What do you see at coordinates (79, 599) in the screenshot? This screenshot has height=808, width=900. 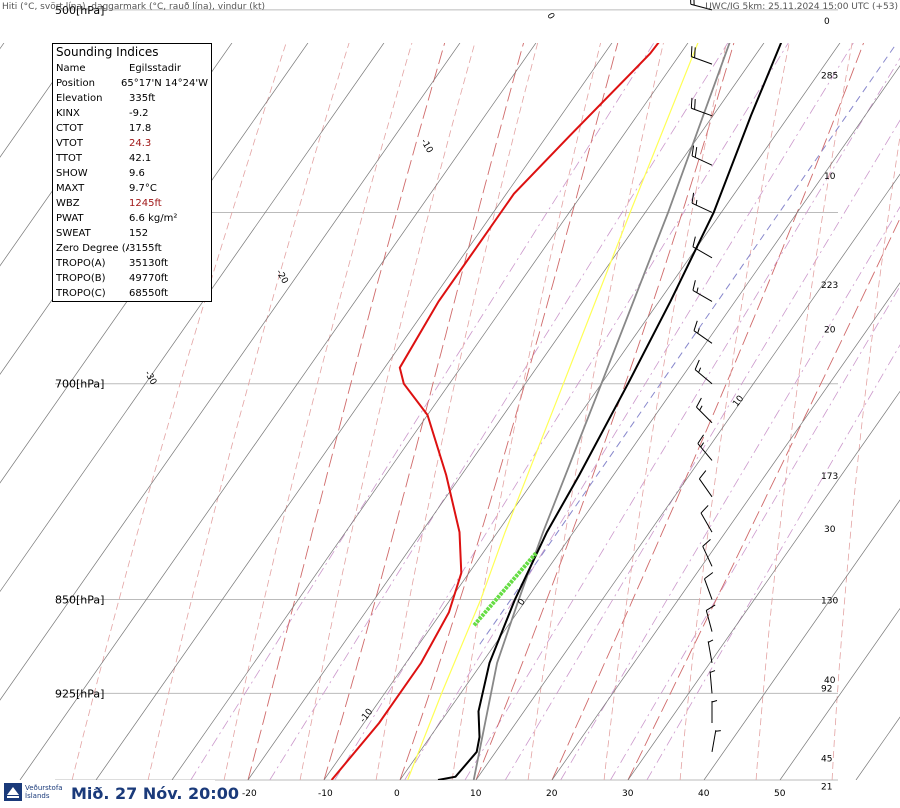 I see `pressure-tick-label: 850[hPa]` at bounding box center [79, 599].